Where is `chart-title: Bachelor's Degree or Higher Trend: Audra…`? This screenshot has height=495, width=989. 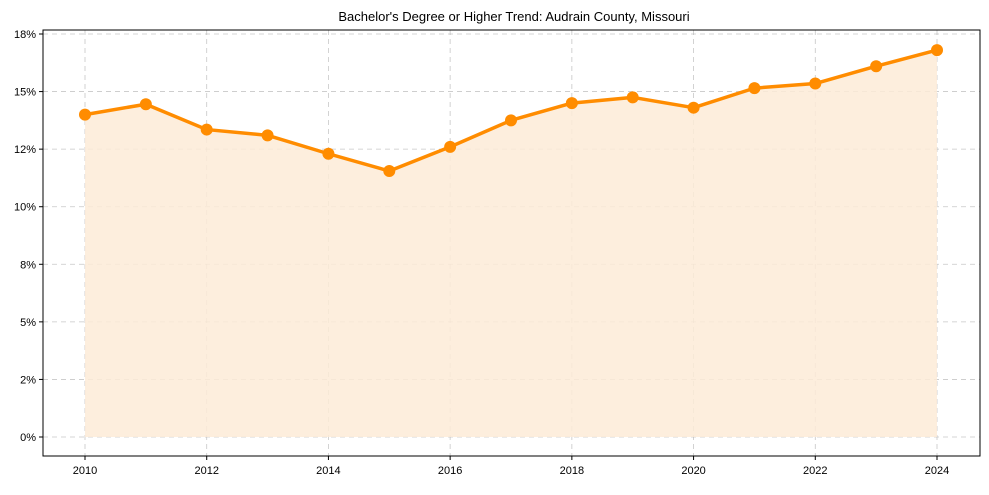
chart-title: Bachelor's Degree or Higher Trend: Audra… is located at coordinates (513, 16).